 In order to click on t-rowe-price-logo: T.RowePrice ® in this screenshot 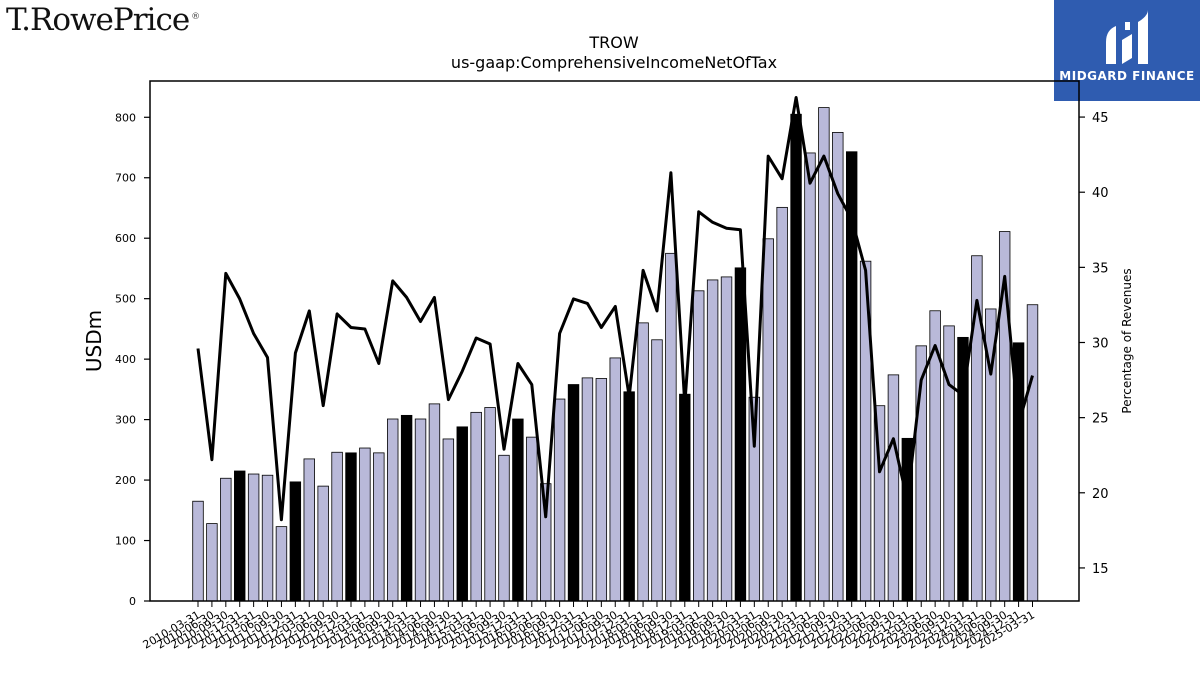, I will do `click(103, 20)`.